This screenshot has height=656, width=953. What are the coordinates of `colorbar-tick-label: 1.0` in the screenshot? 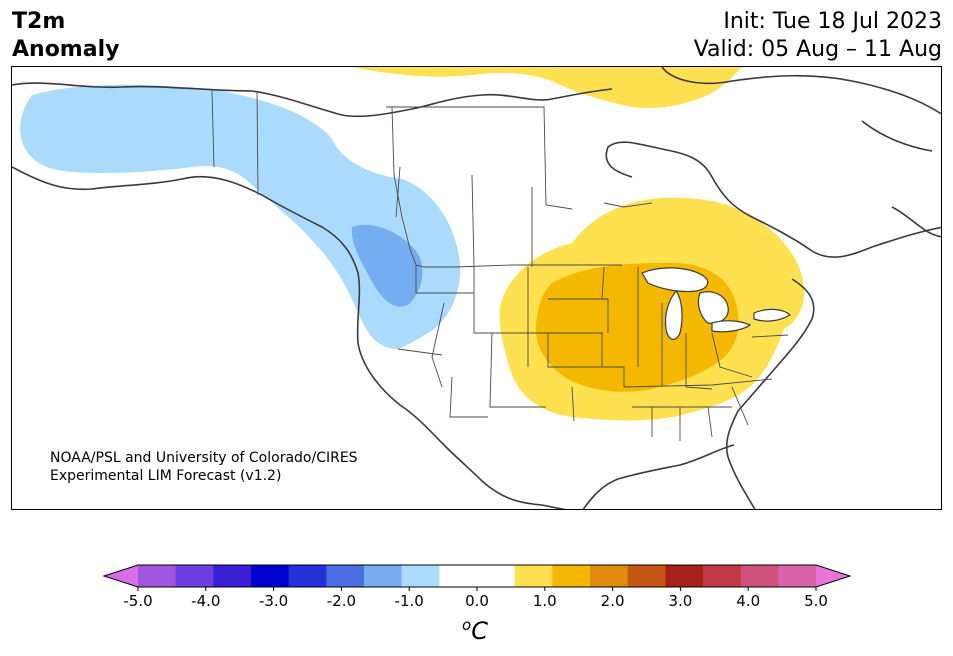 It's located at (545, 601).